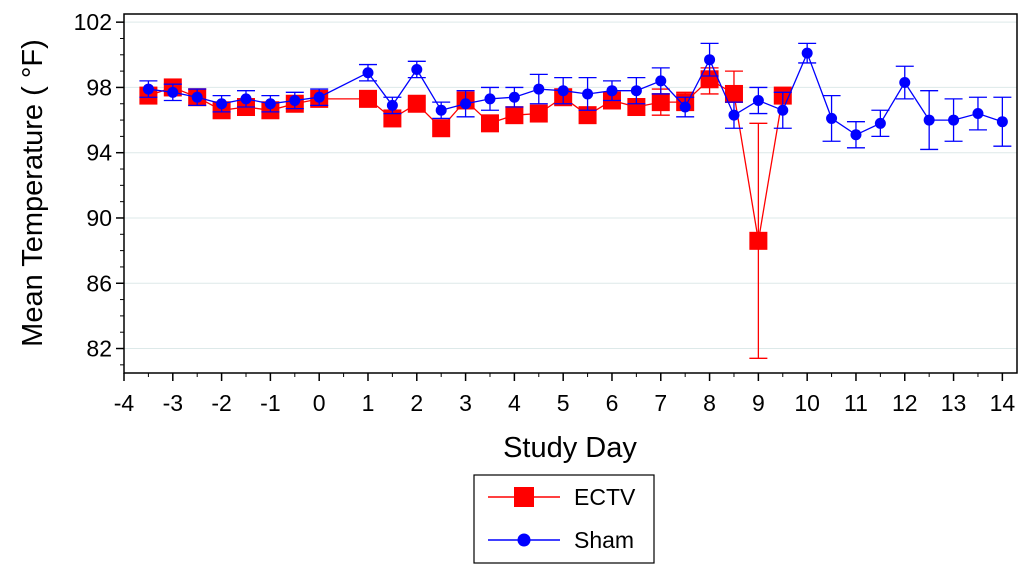  Describe the element at coordinates (709, 403) in the screenshot. I see `x-tick-label: 8` at that location.